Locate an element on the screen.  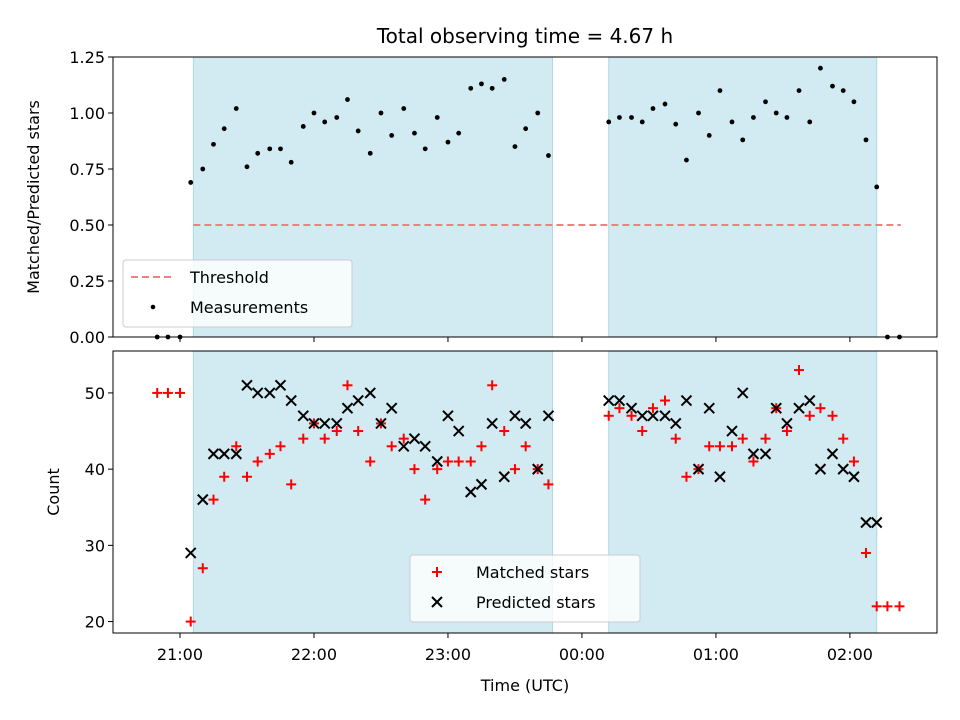
x-axis-ticks-top is located at coordinates (515, 339).